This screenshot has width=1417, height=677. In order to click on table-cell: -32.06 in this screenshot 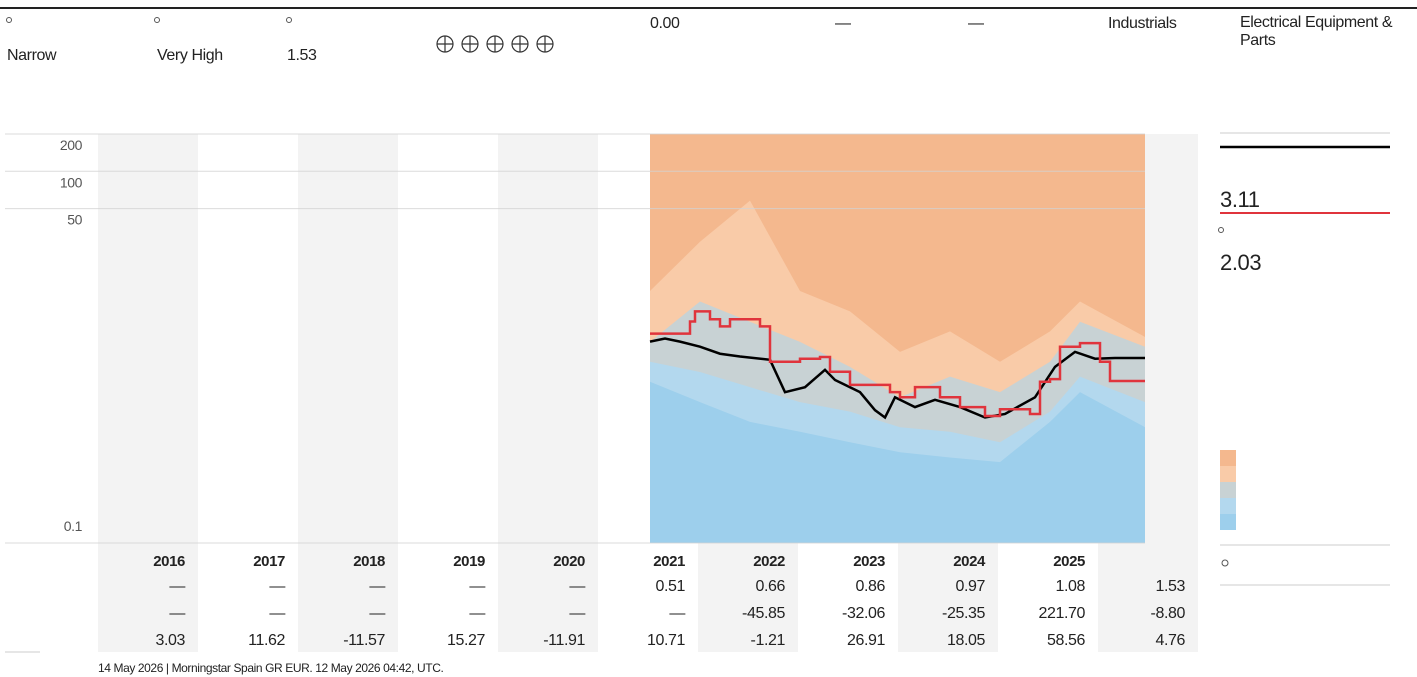, I will do `click(863, 613)`.